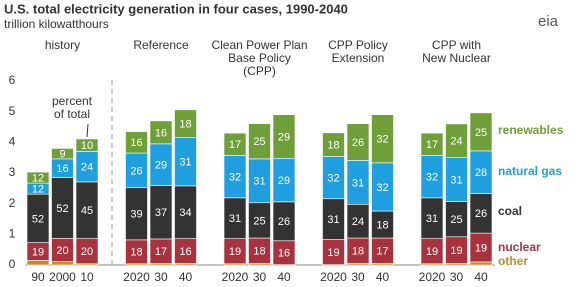 Image resolution: width=575 pixels, height=287 pixels. Describe the element at coordinates (456, 58) in the screenshot. I see `group-label: New Nuclear` at that location.